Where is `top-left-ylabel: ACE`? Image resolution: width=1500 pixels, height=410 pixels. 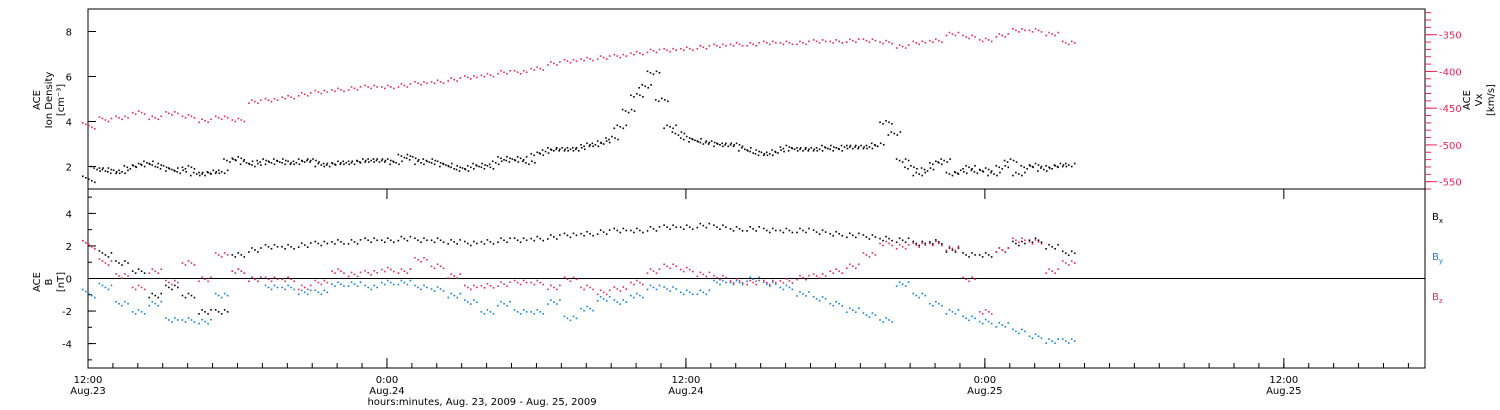
top-left-ylabel: ACE is located at coordinates (37, 100).